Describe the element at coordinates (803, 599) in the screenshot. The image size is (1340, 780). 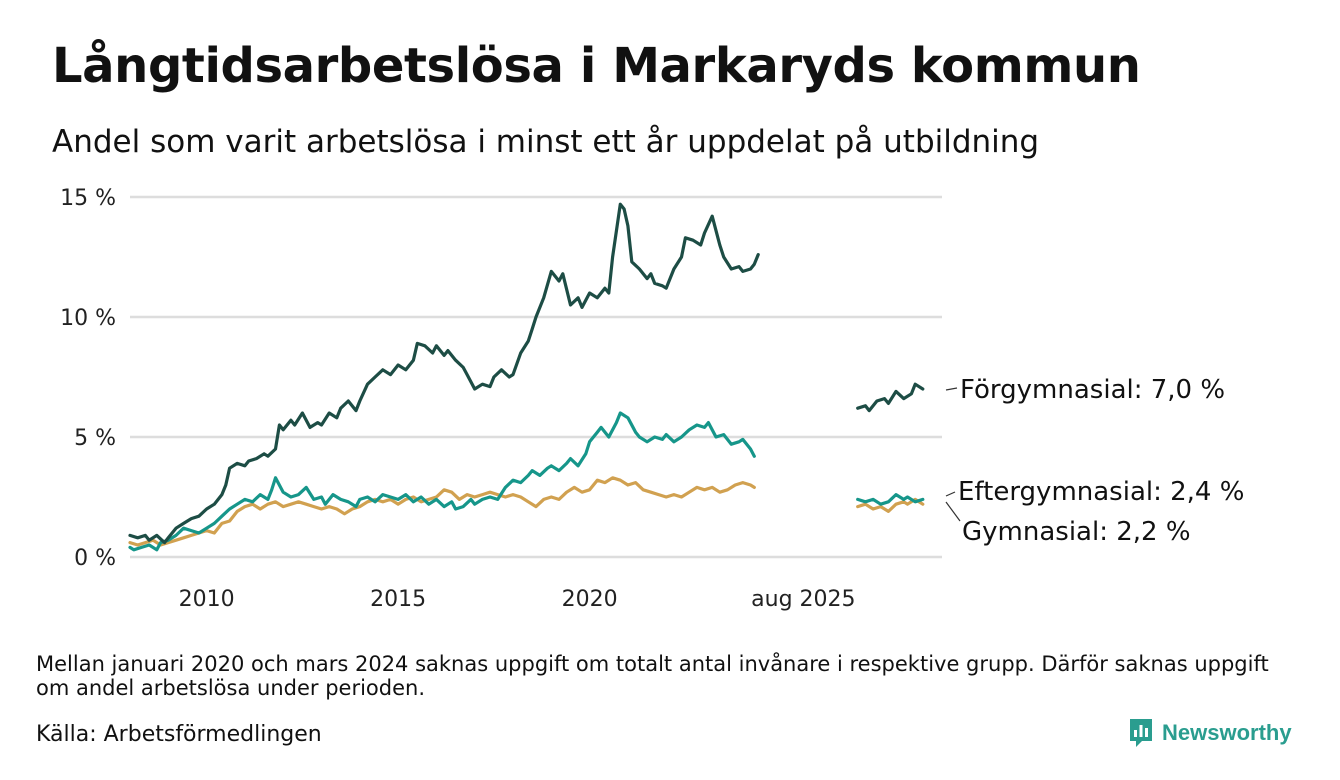
I see `x-tick-label: aug 2025` at that location.